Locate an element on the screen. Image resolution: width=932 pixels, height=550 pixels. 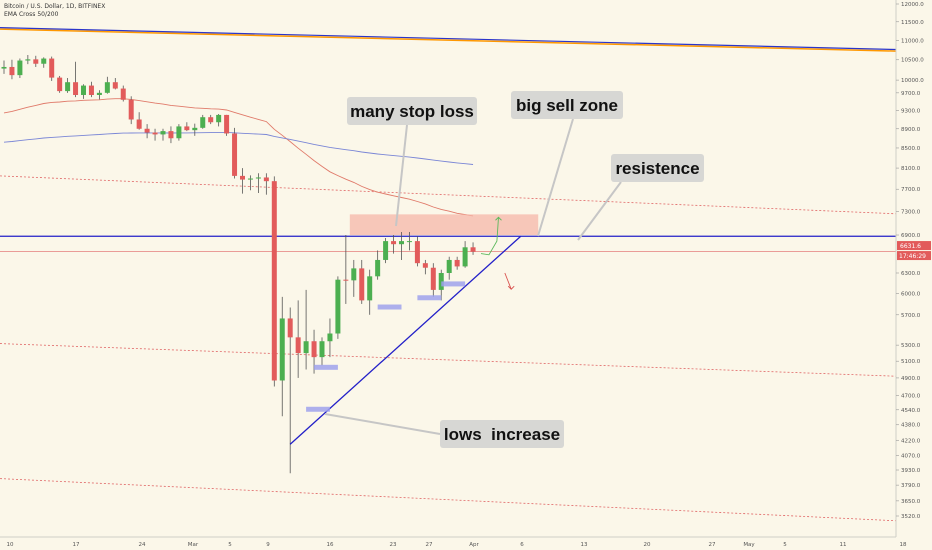
ascending-trendline is located at coordinates (405, 340).